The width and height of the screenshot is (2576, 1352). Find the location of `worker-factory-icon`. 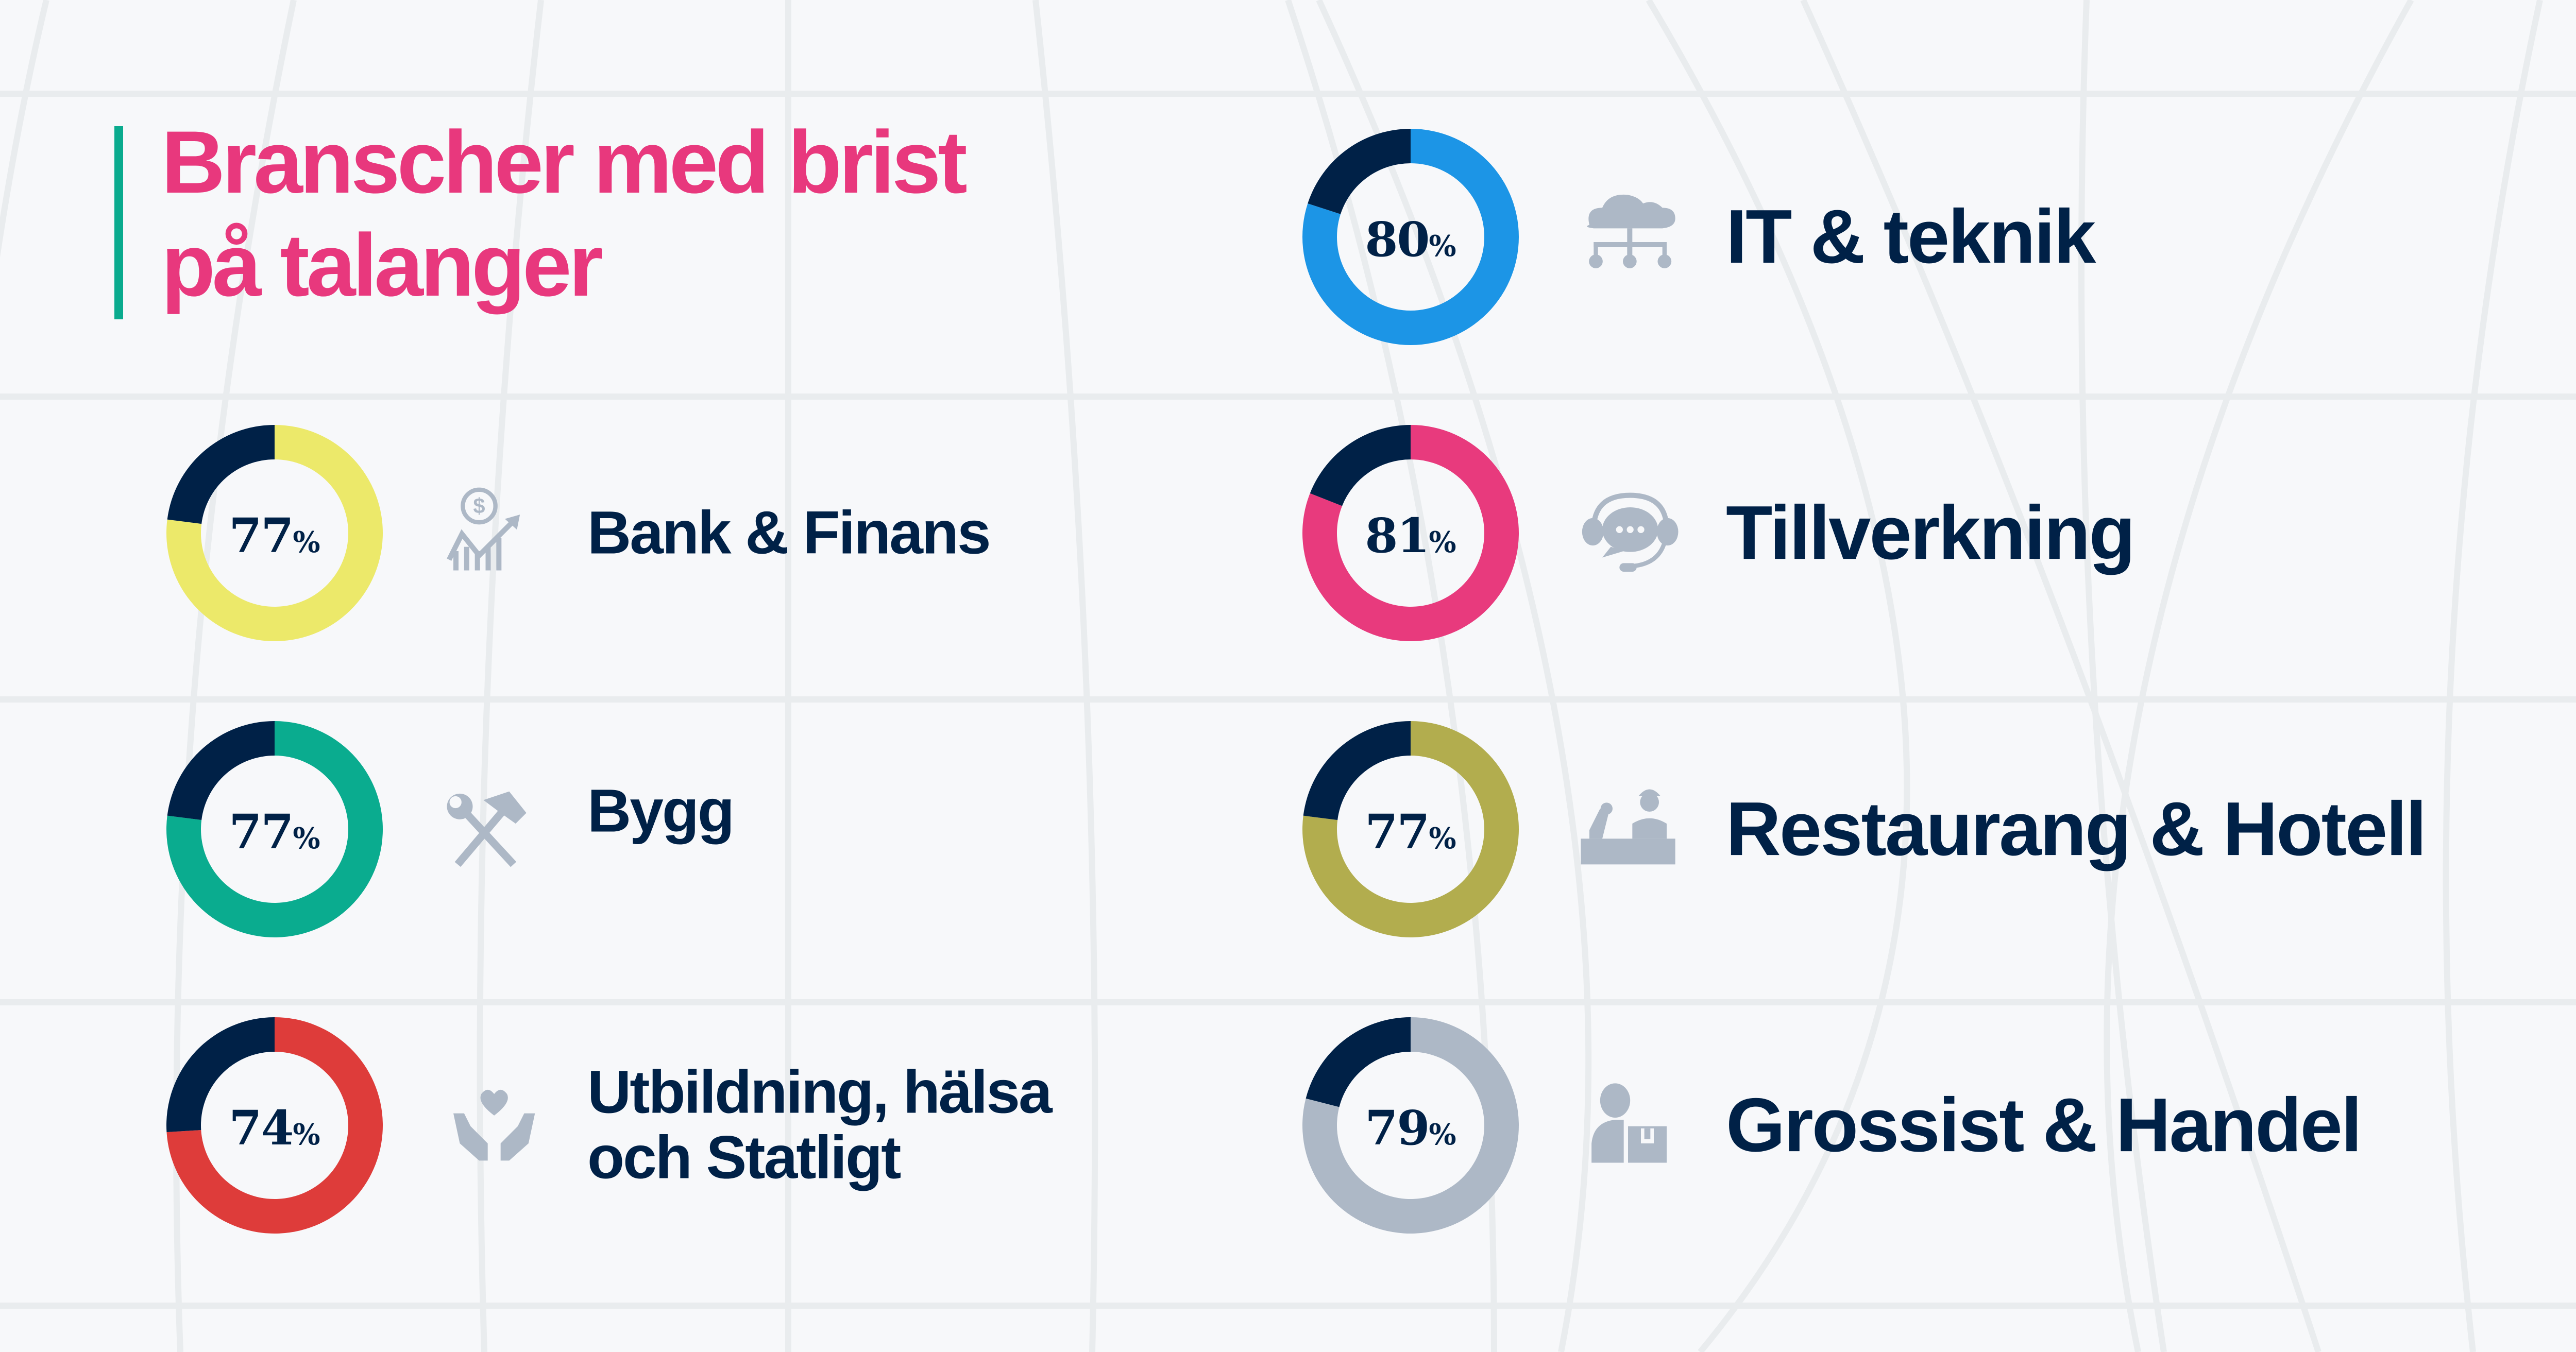

worker-factory-icon is located at coordinates (1628, 830).